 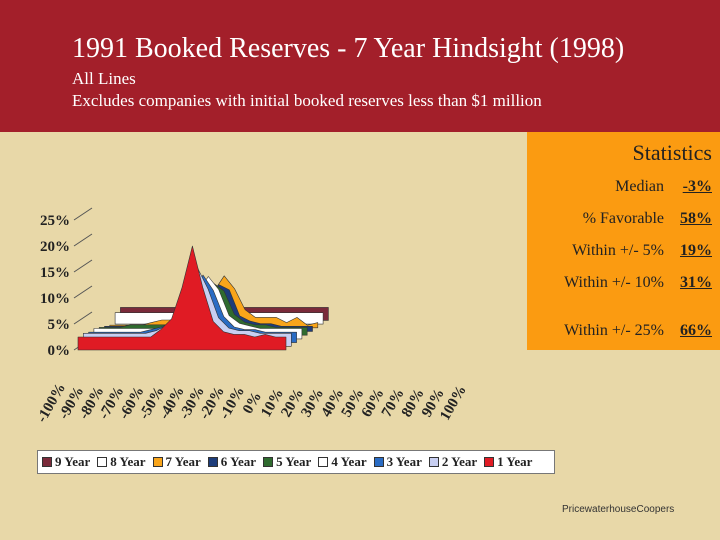 I want to click on stat-label: % Favorable, so click(x=623, y=218).